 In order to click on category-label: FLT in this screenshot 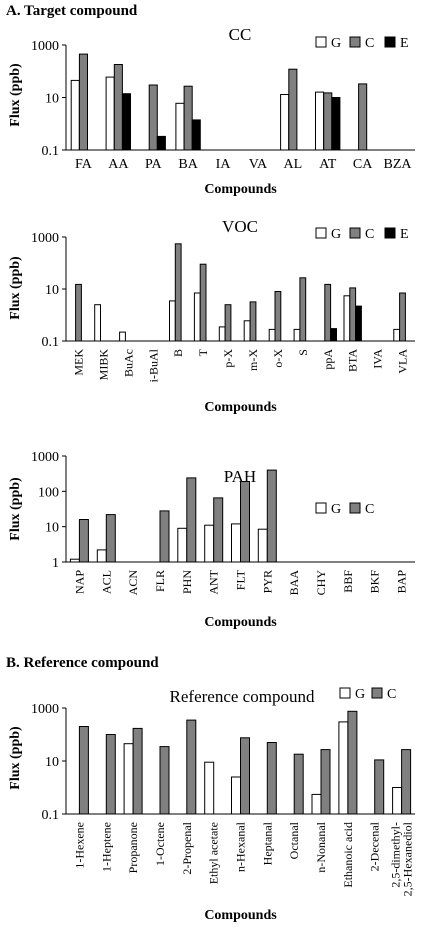, I will do `click(241, 579)`.